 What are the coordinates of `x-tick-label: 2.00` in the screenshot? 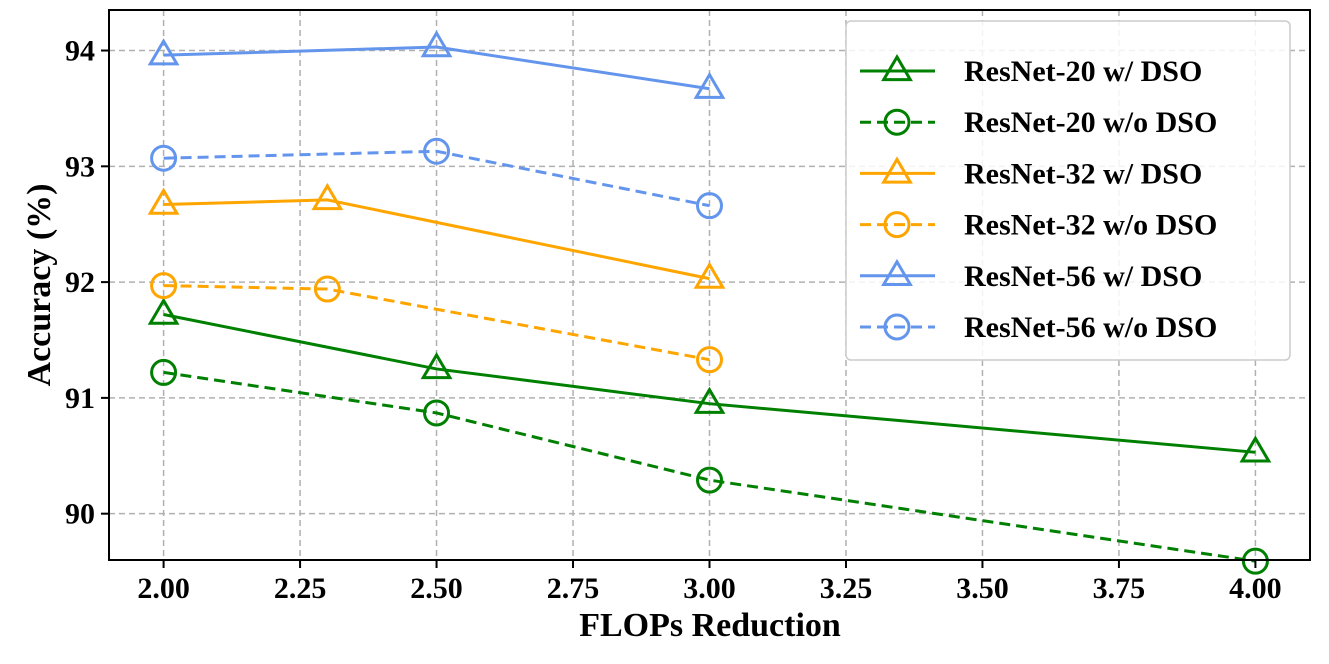 It's located at (163, 588).